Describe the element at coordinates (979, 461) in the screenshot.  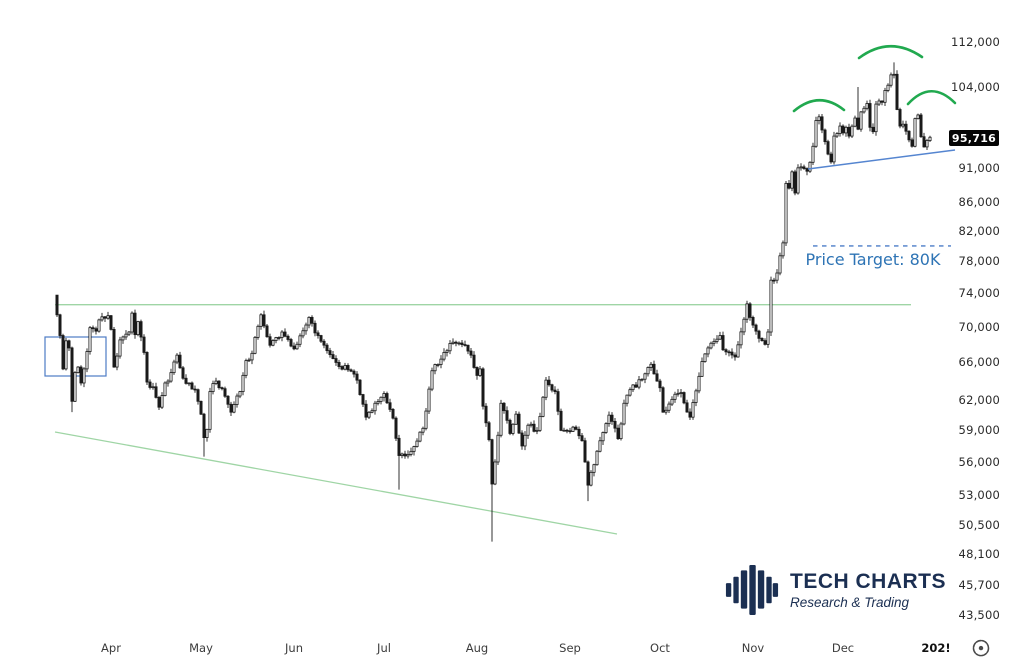
I see `price-axis-label: 56,000` at that location.